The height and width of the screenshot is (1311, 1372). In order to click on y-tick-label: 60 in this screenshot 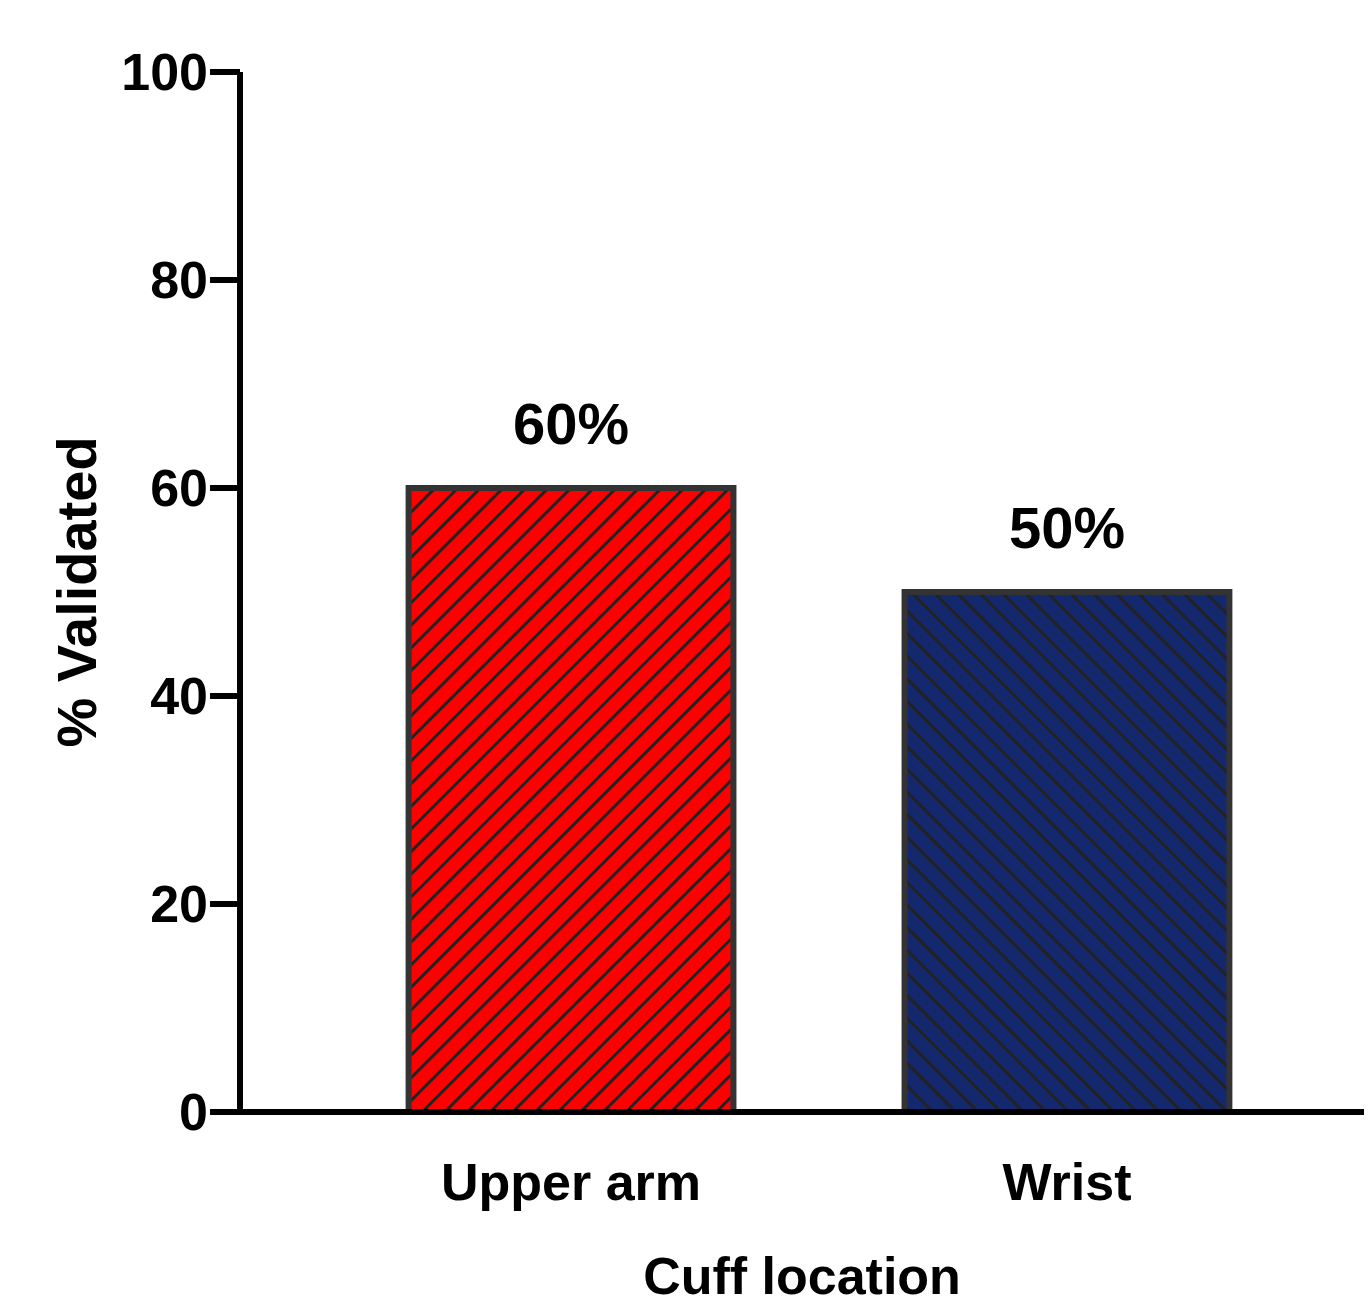, I will do `click(179, 488)`.